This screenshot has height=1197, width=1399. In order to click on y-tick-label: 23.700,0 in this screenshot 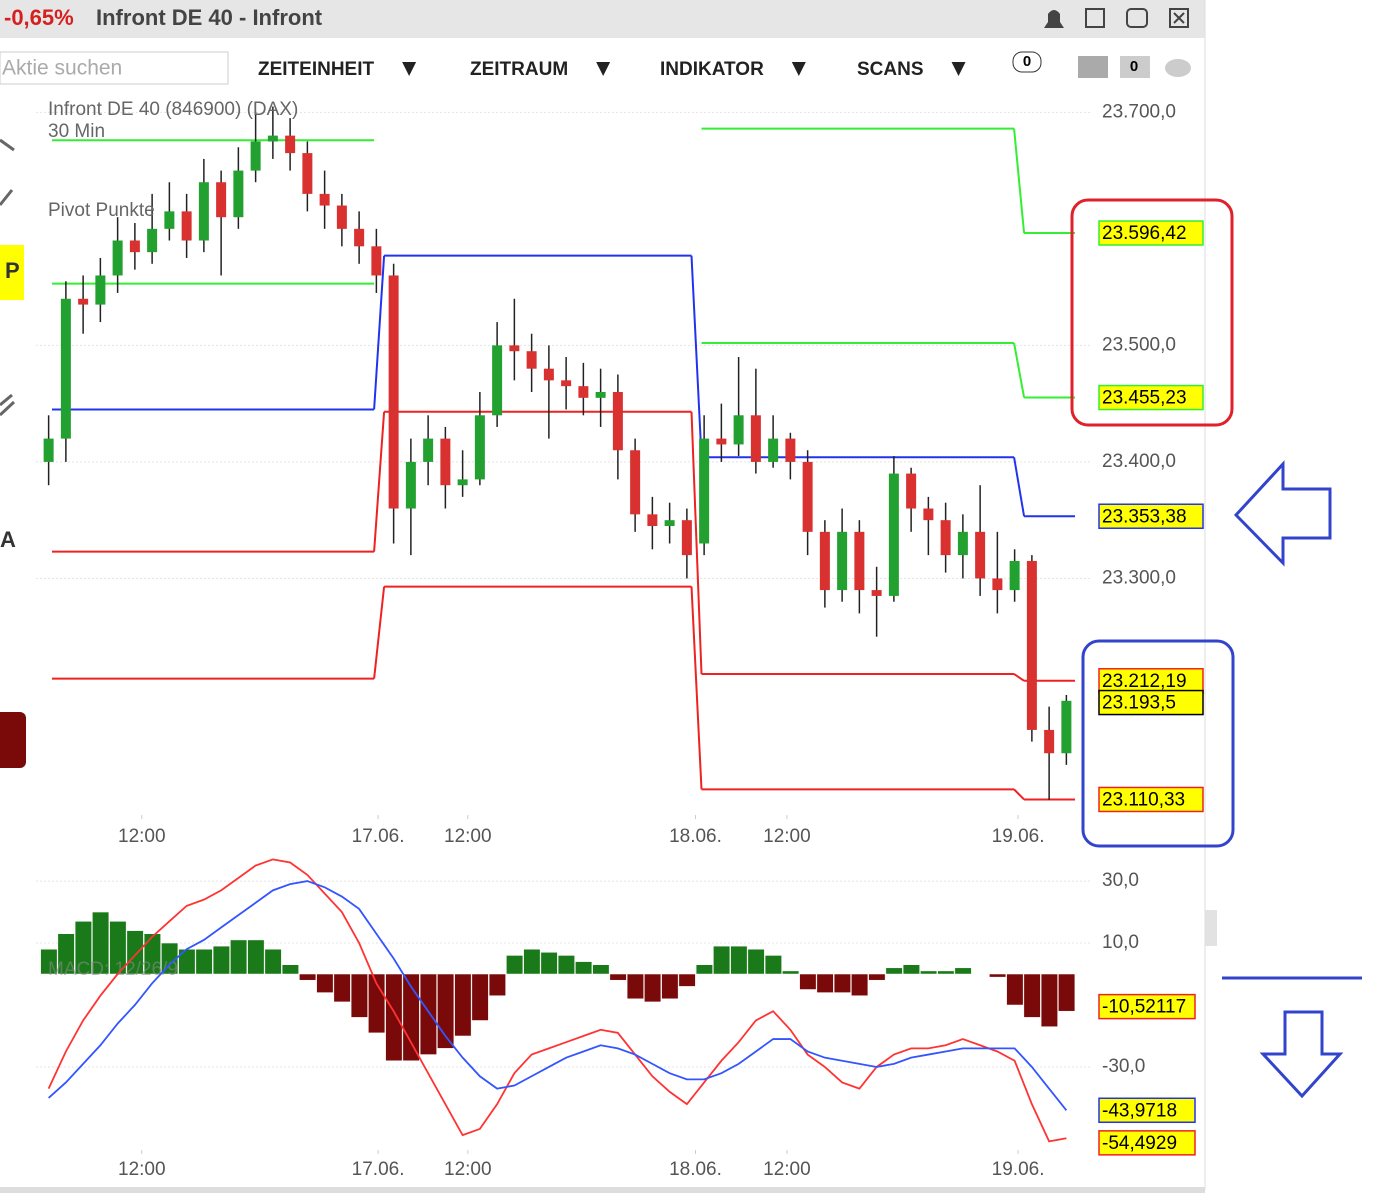, I will do `click(1139, 111)`.